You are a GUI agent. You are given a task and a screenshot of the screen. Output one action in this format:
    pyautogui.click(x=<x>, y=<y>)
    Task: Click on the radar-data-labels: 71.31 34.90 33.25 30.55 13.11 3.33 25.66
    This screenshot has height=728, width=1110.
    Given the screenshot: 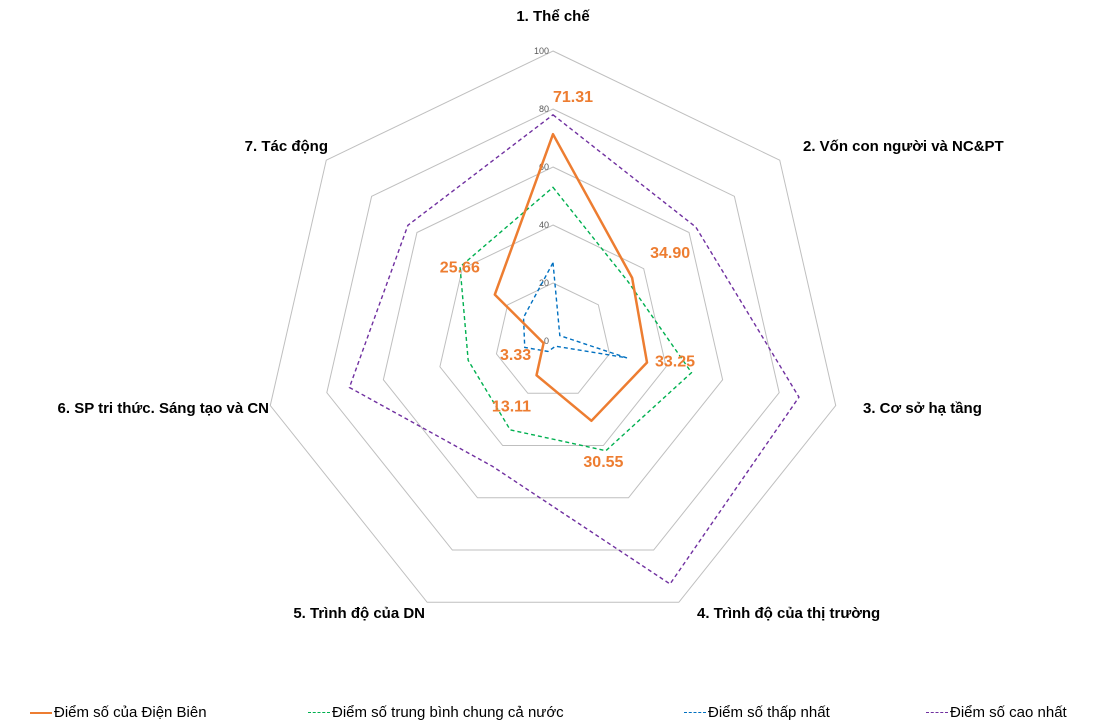 What is the action you would take?
    pyautogui.click(x=567, y=280)
    